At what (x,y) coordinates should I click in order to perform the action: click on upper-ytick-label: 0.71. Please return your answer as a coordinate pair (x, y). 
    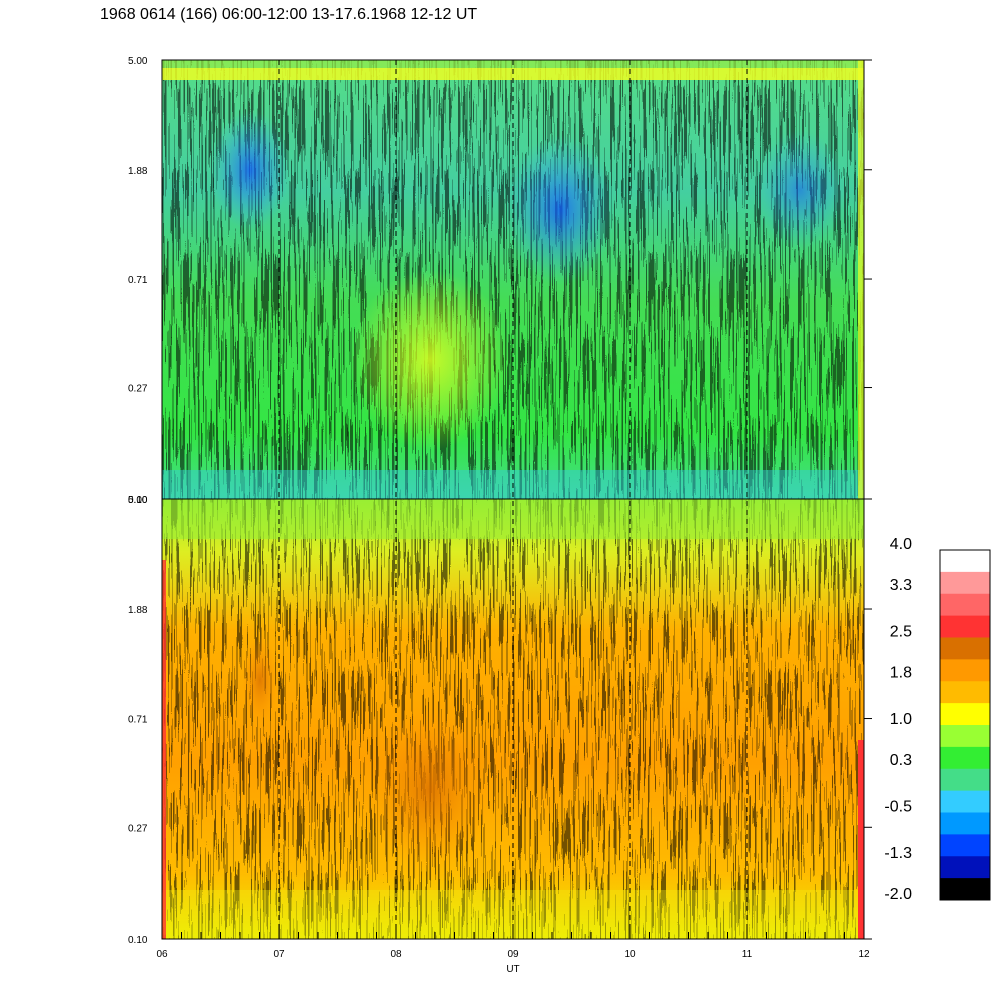
    Looking at the image, I should click on (138, 280).